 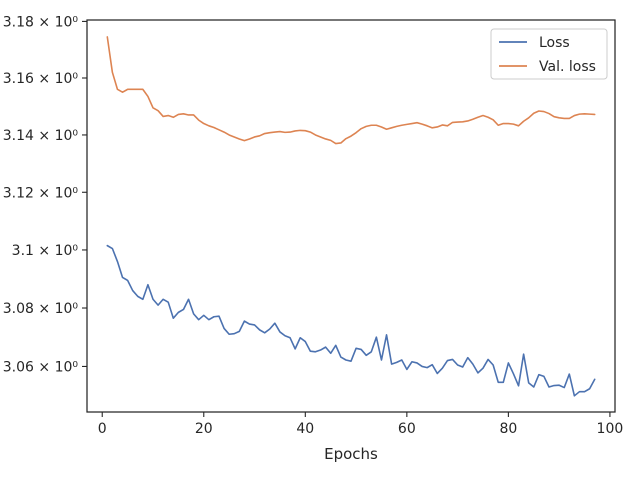 I want to click on x-tick-label: 40, so click(x=305, y=429).